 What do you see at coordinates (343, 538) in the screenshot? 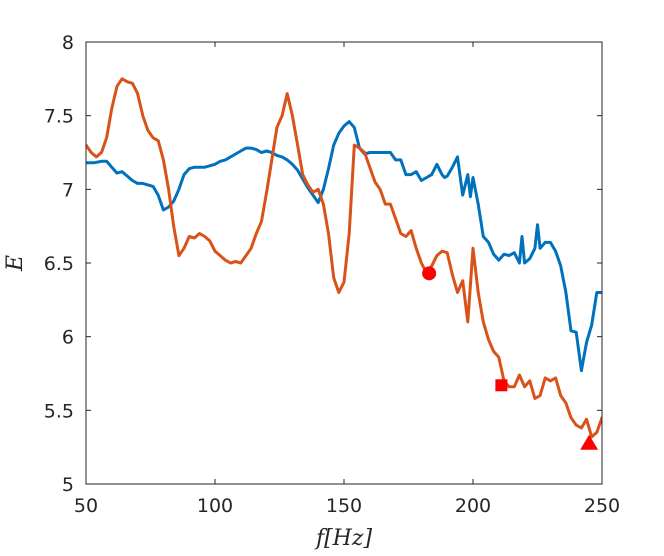
I see `x-axis-label: f[Hz]` at bounding box center [343, 538].